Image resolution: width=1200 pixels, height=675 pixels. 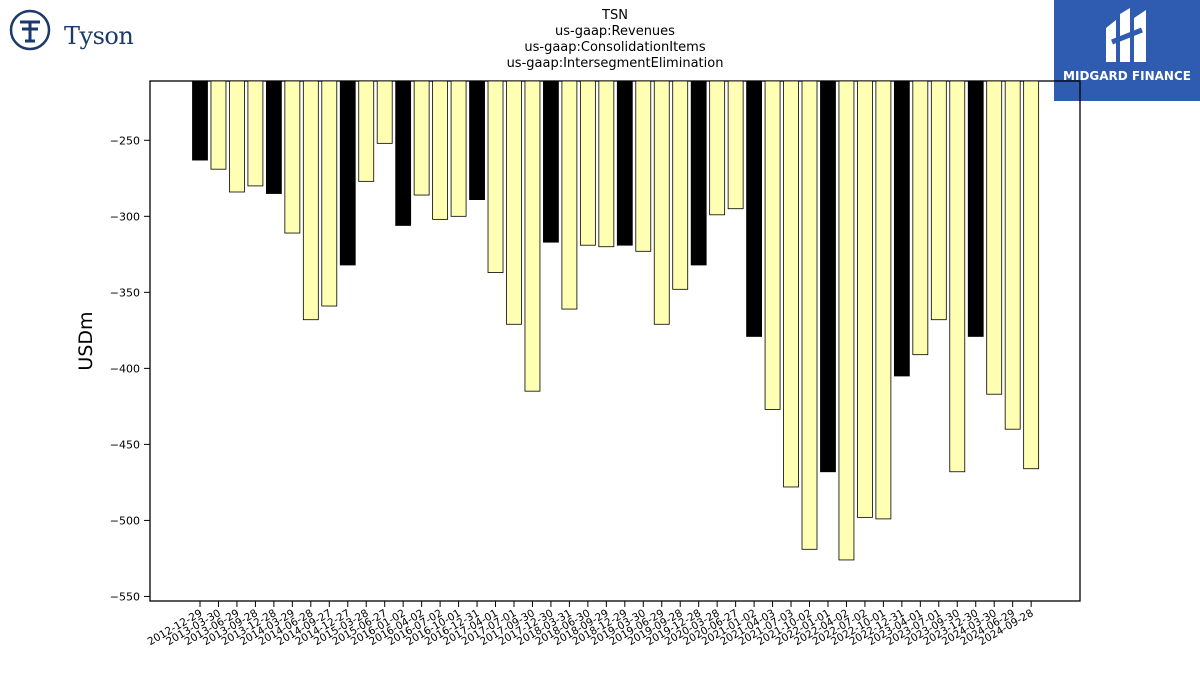 I want to click on tyson-wordmark: Tyson, so click(x=99, y=36).